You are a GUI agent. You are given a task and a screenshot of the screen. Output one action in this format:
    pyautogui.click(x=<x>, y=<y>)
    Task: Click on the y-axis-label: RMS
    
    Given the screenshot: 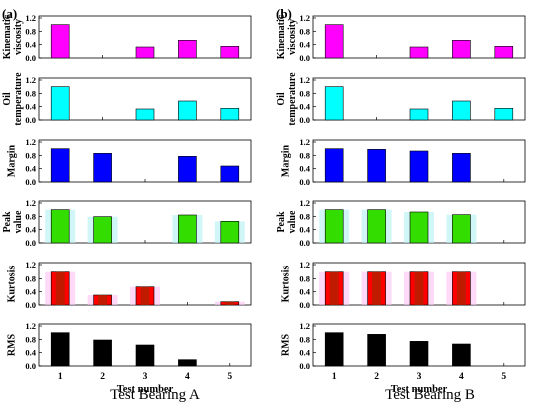 What is the action you would take?
    pyautogui.click(x=12, y=344)
    